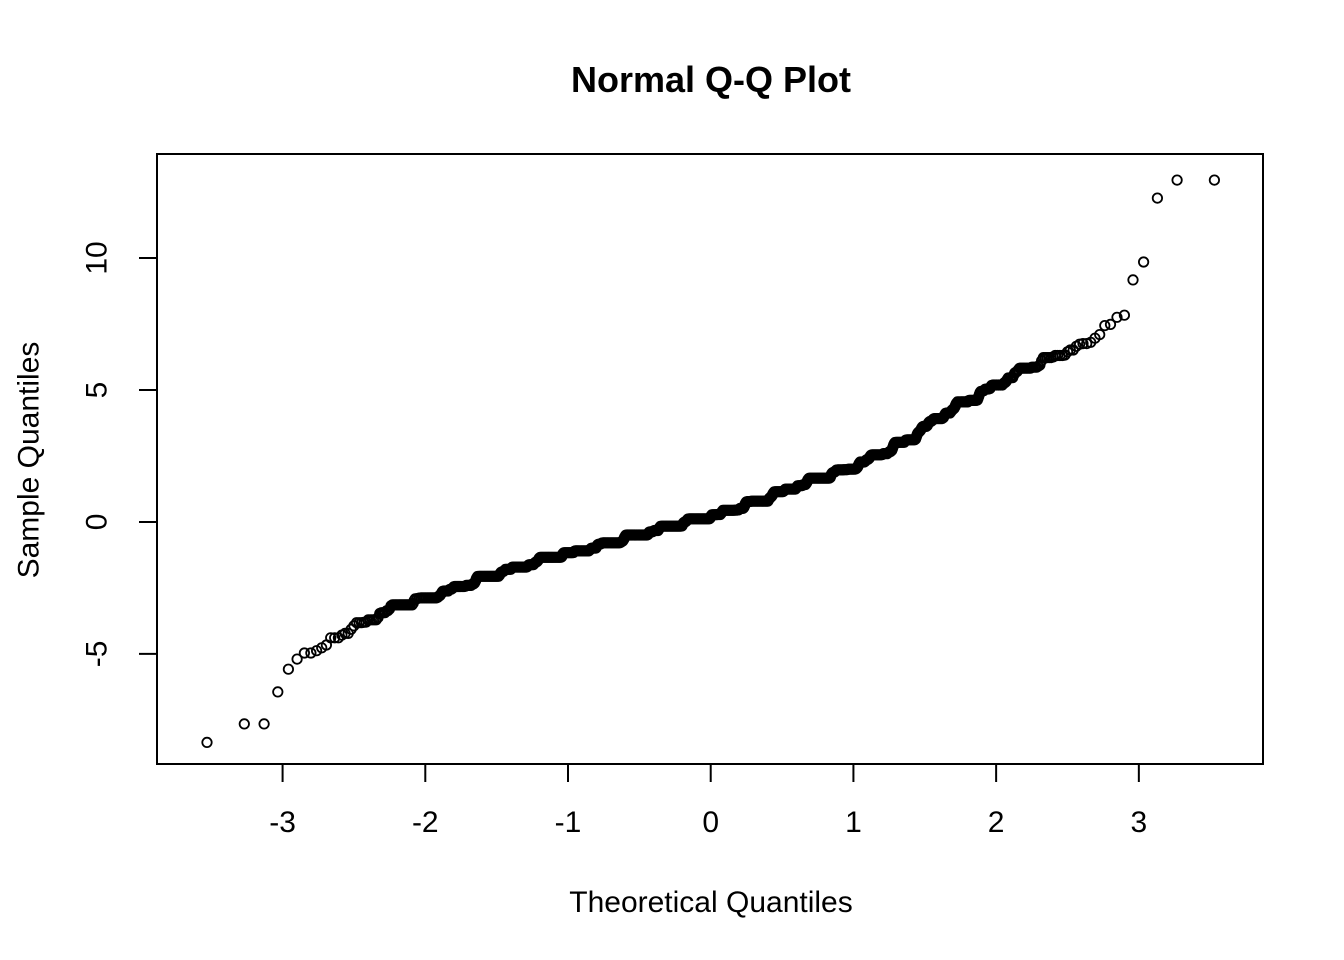  I want to click on y-axis-title: Sample Quantiles, so click(29, 460).